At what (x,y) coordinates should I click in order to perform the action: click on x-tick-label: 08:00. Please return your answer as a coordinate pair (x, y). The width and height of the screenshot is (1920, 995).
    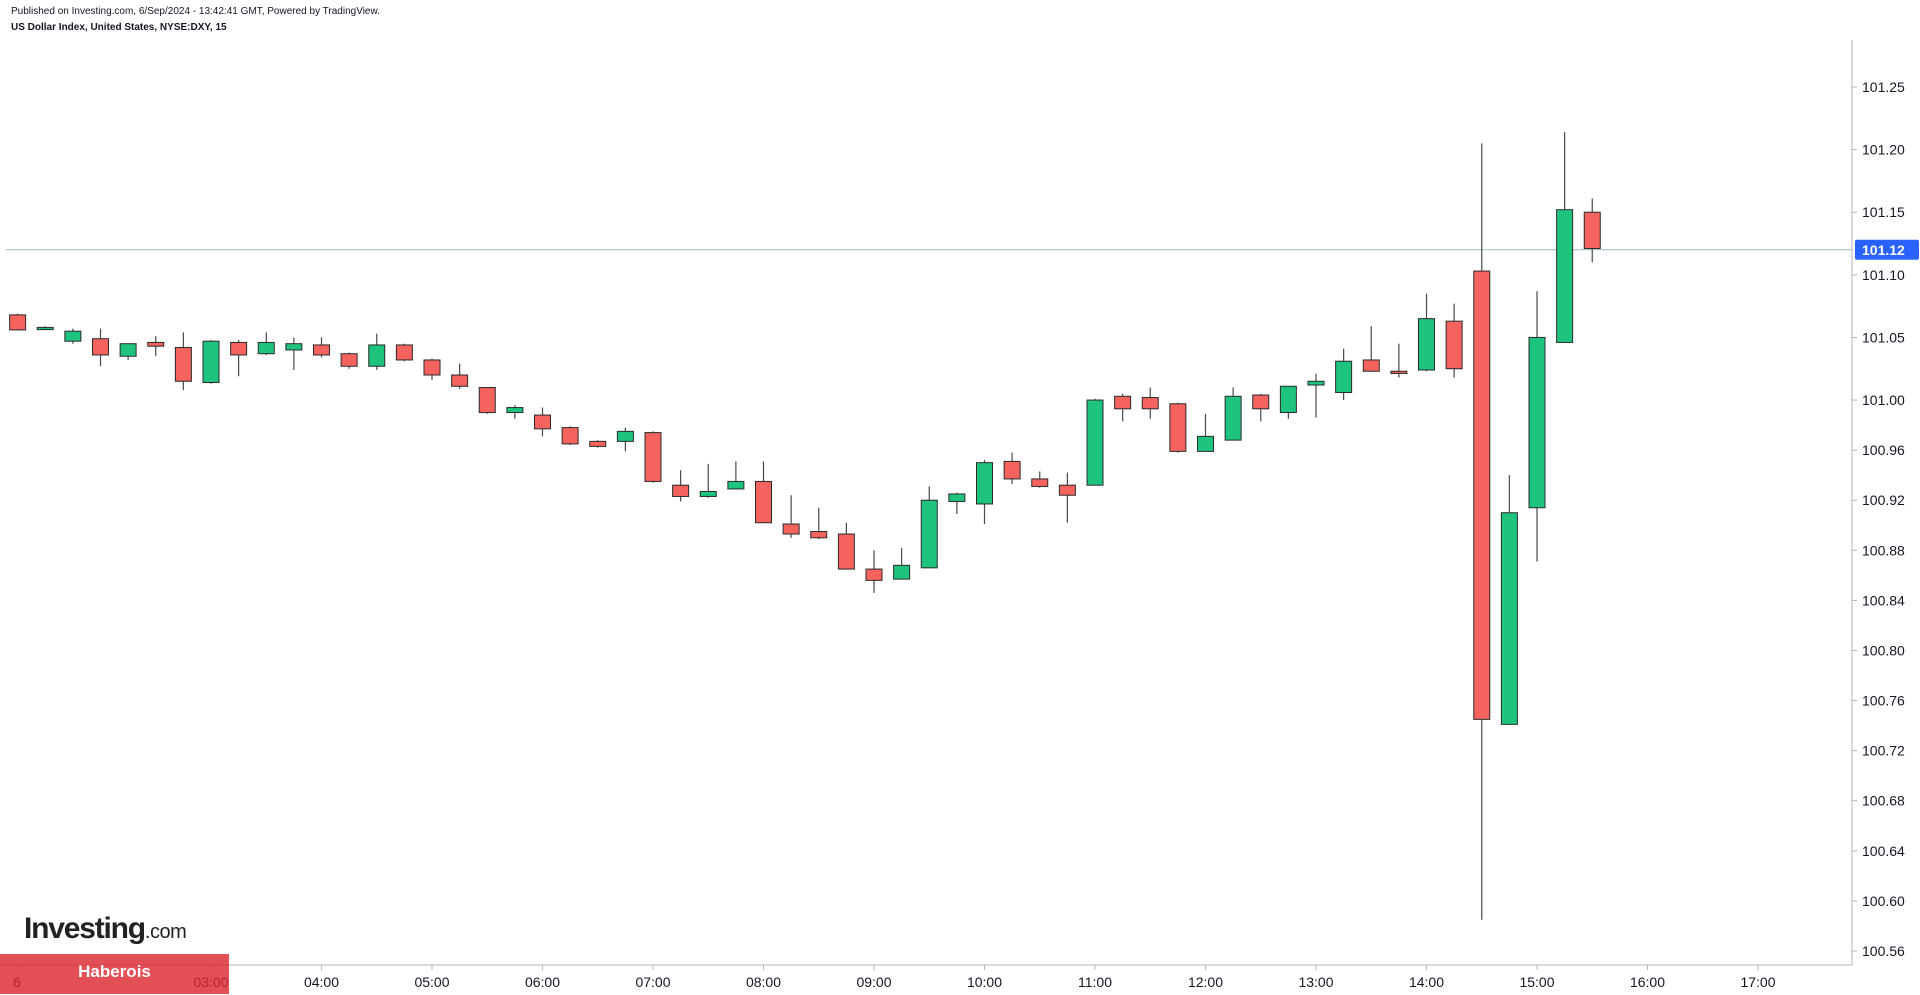
    Looking at the image, I should click on (763, 982).